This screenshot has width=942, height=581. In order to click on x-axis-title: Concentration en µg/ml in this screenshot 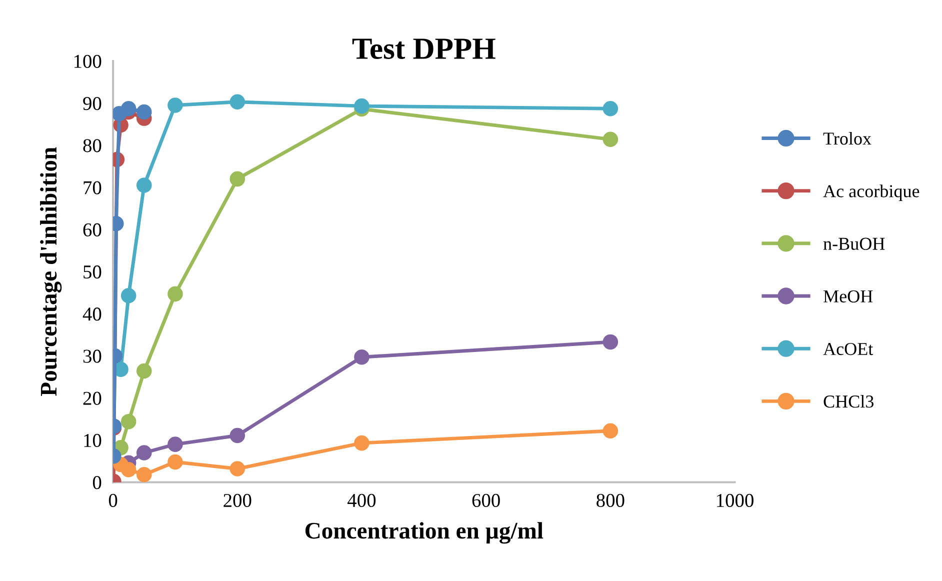, I will do `click(424, 533)`.